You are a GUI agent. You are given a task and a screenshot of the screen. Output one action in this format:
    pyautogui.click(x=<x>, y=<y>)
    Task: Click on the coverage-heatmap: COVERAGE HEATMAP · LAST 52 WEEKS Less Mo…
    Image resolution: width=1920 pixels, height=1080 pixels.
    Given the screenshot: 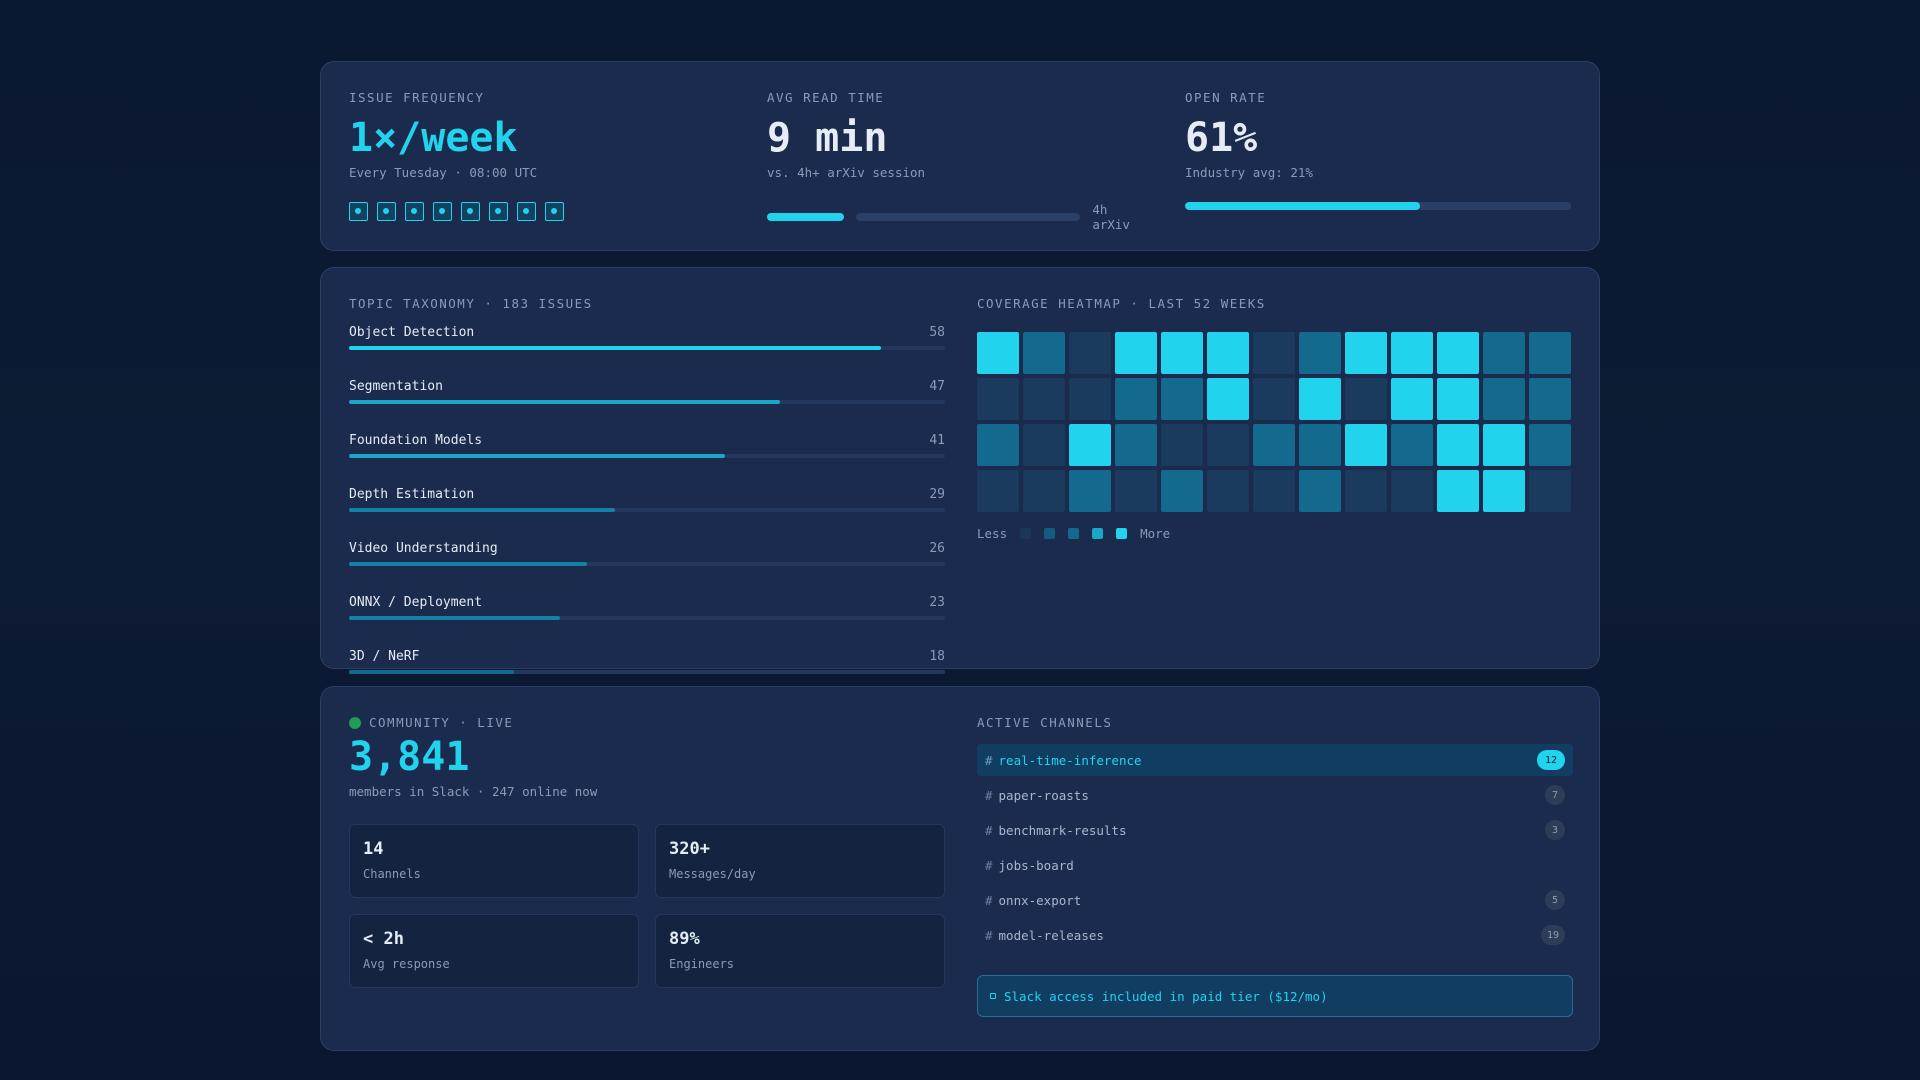 What is the action you would take?
    pyautogui.click(x=1275, y=418)
    